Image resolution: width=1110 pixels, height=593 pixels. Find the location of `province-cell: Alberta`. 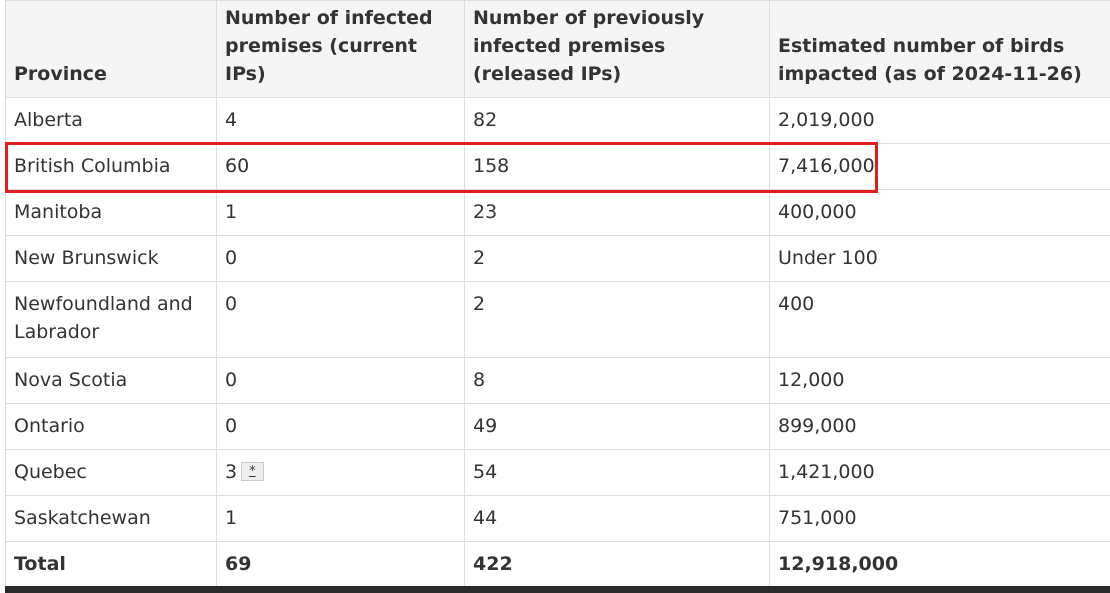

province-cell: Alberta is located at coordinates (111, 120).